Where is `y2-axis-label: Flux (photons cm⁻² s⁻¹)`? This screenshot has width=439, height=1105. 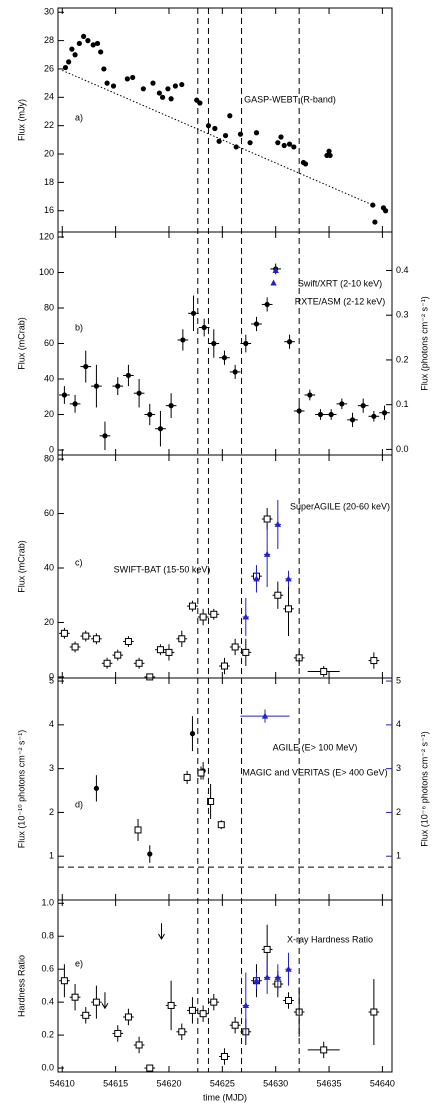 y2-axis-label: Flux (photons cm⁻² s⁻¹) is located at coordinates (424, 343).